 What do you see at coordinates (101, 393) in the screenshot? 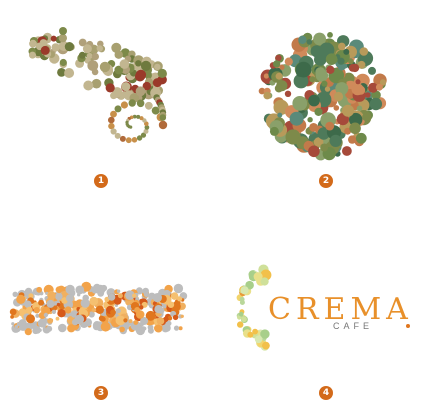
I see `panel-number-badge-3: 3` at bounding box center [101, 393].